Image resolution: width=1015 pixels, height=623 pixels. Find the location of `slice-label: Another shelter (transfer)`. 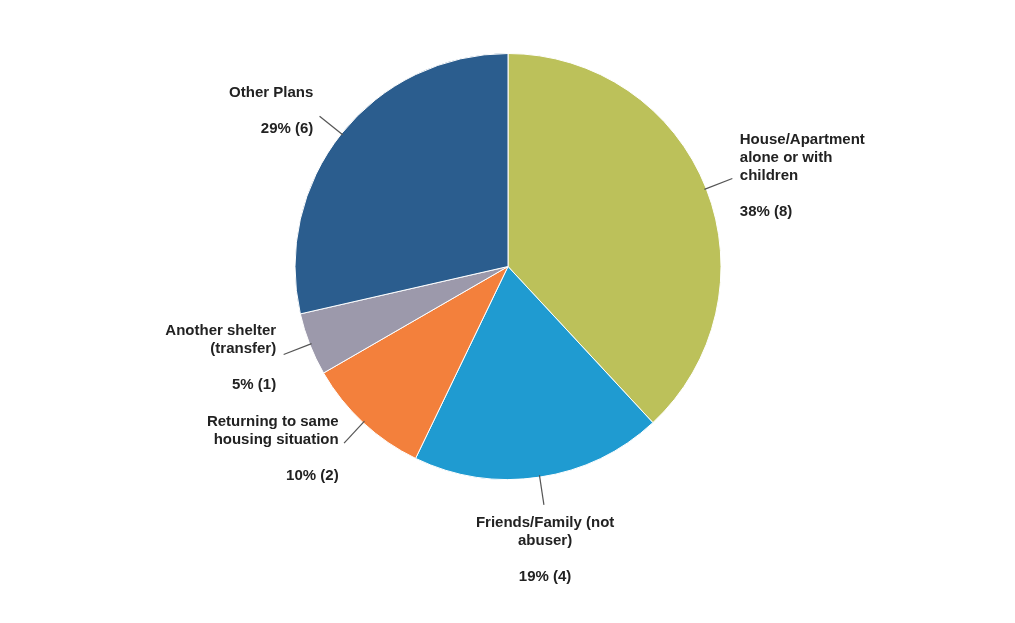

slice-label: Another shelter (transfer) is located at coordinates (221, 338).